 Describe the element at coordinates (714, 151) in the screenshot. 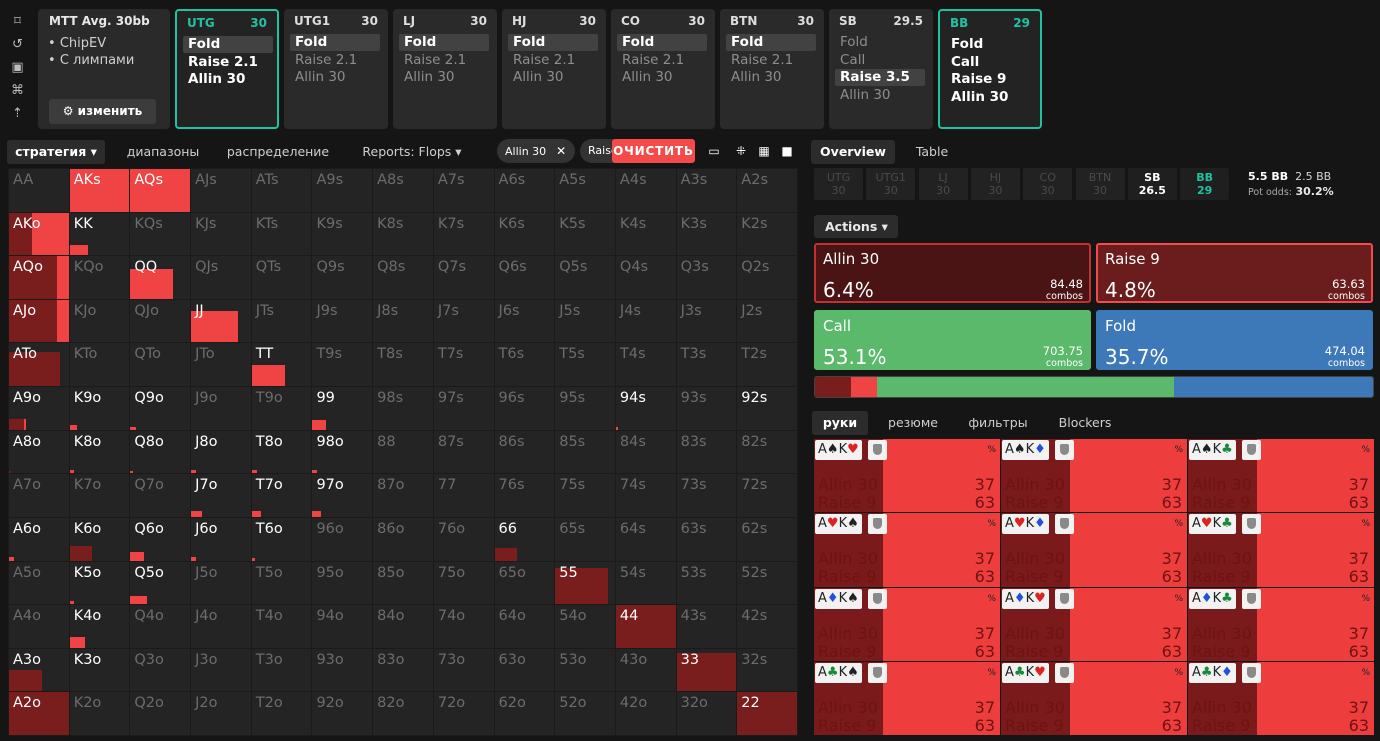

I see `view-single-icon: ▭` at that location.